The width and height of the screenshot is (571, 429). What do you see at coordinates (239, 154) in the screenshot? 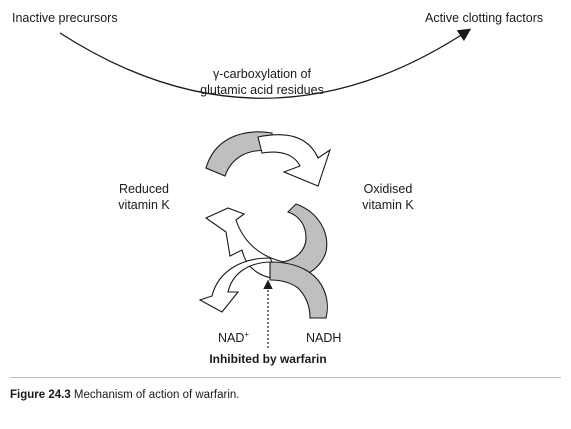
I see `upper-shaded-arc` at bounding box center [239, 154].